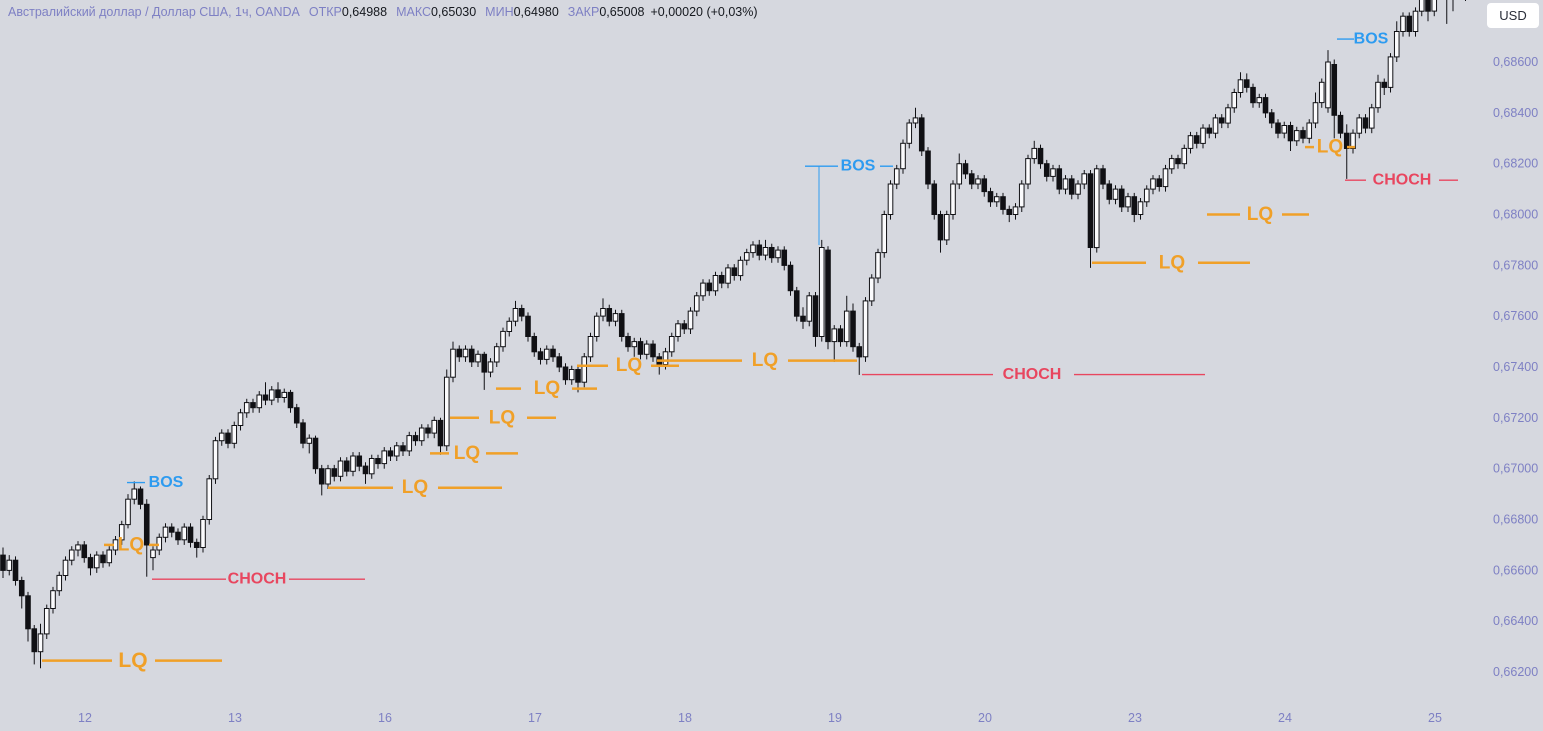  What do you see at coordinates (685, 718) in the screenshot?
I see `time-axis-label: 18` at bounding box center [685, 718].